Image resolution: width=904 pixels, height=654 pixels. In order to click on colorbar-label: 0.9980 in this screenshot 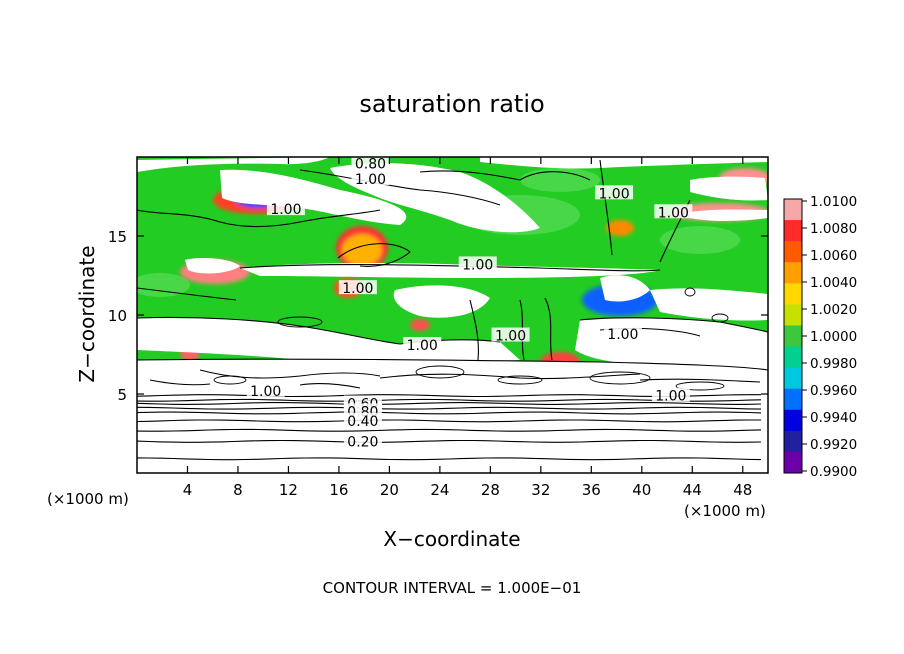, I will do `click(833, 364)`.